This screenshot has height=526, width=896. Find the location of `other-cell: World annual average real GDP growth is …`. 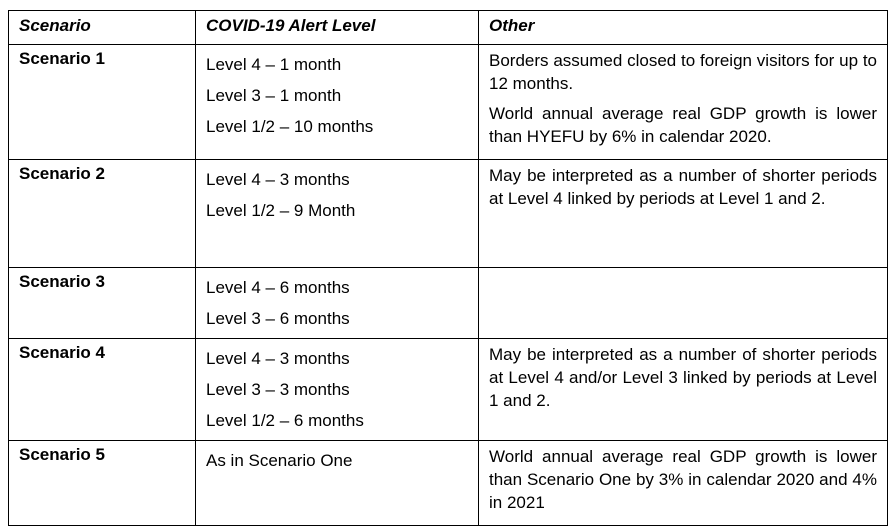

other-cell: World annual average real GDP growth is … is located at coordinates (683, 483).